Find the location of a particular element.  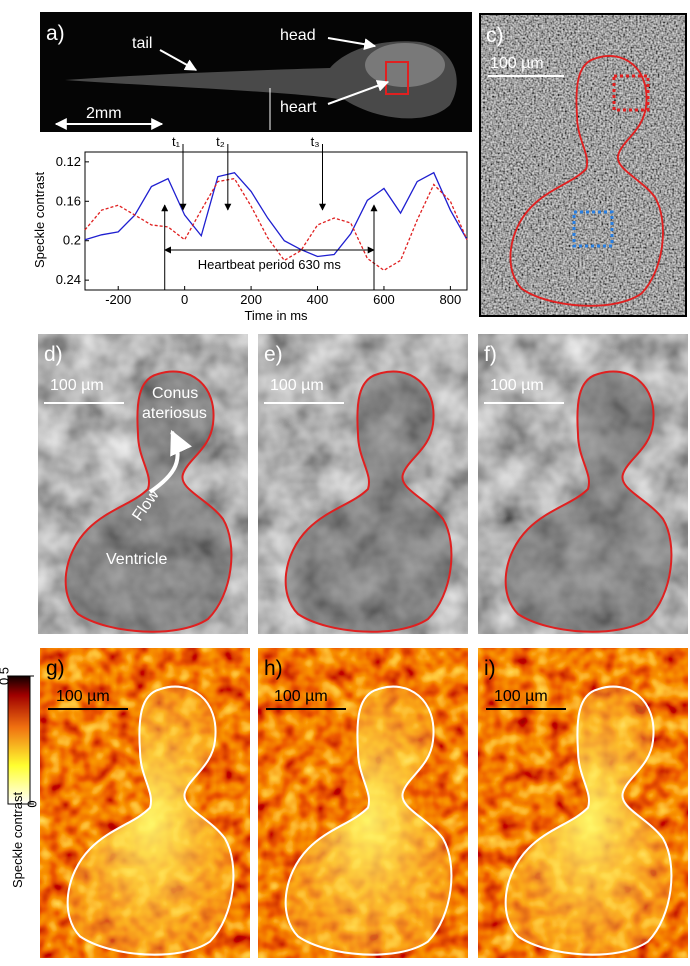

image is located at coordinates (583, 165).